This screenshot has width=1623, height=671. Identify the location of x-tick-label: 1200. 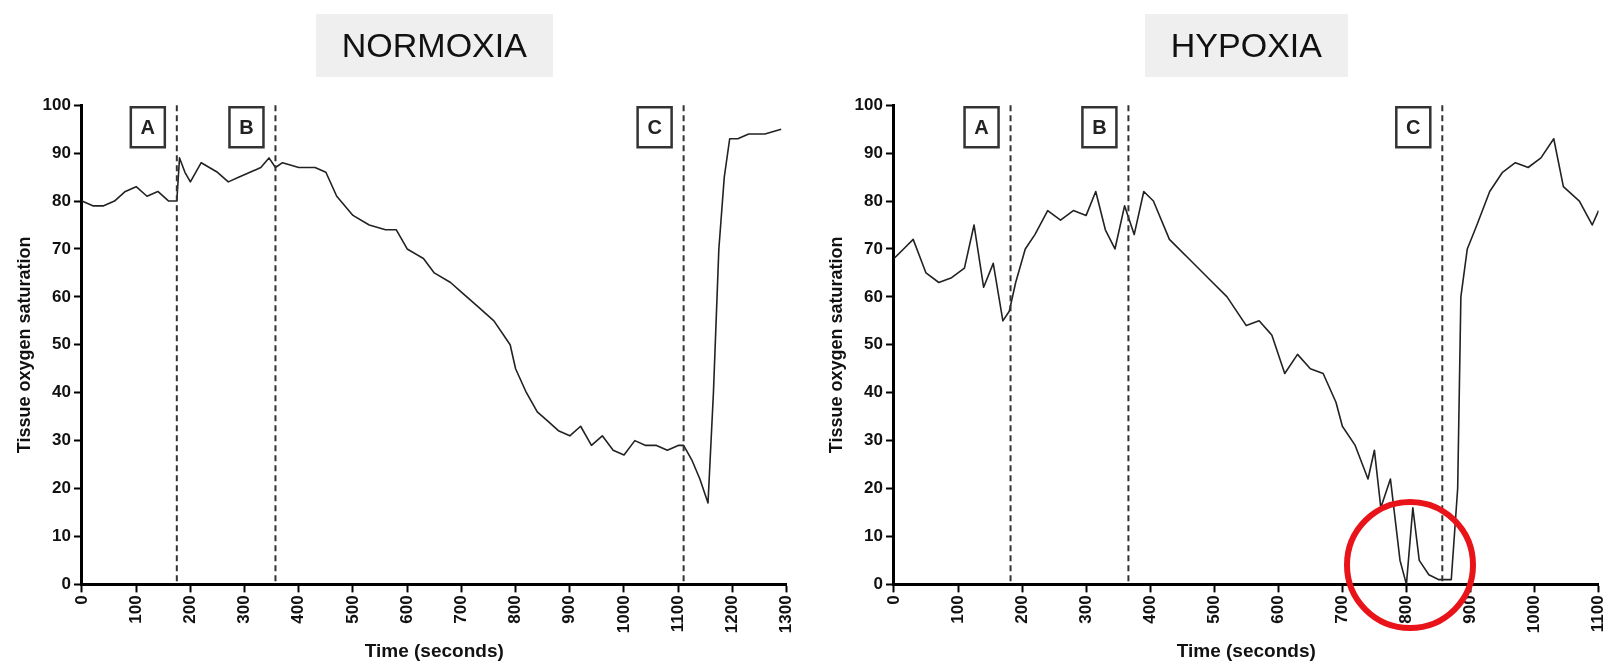
(732, 614).